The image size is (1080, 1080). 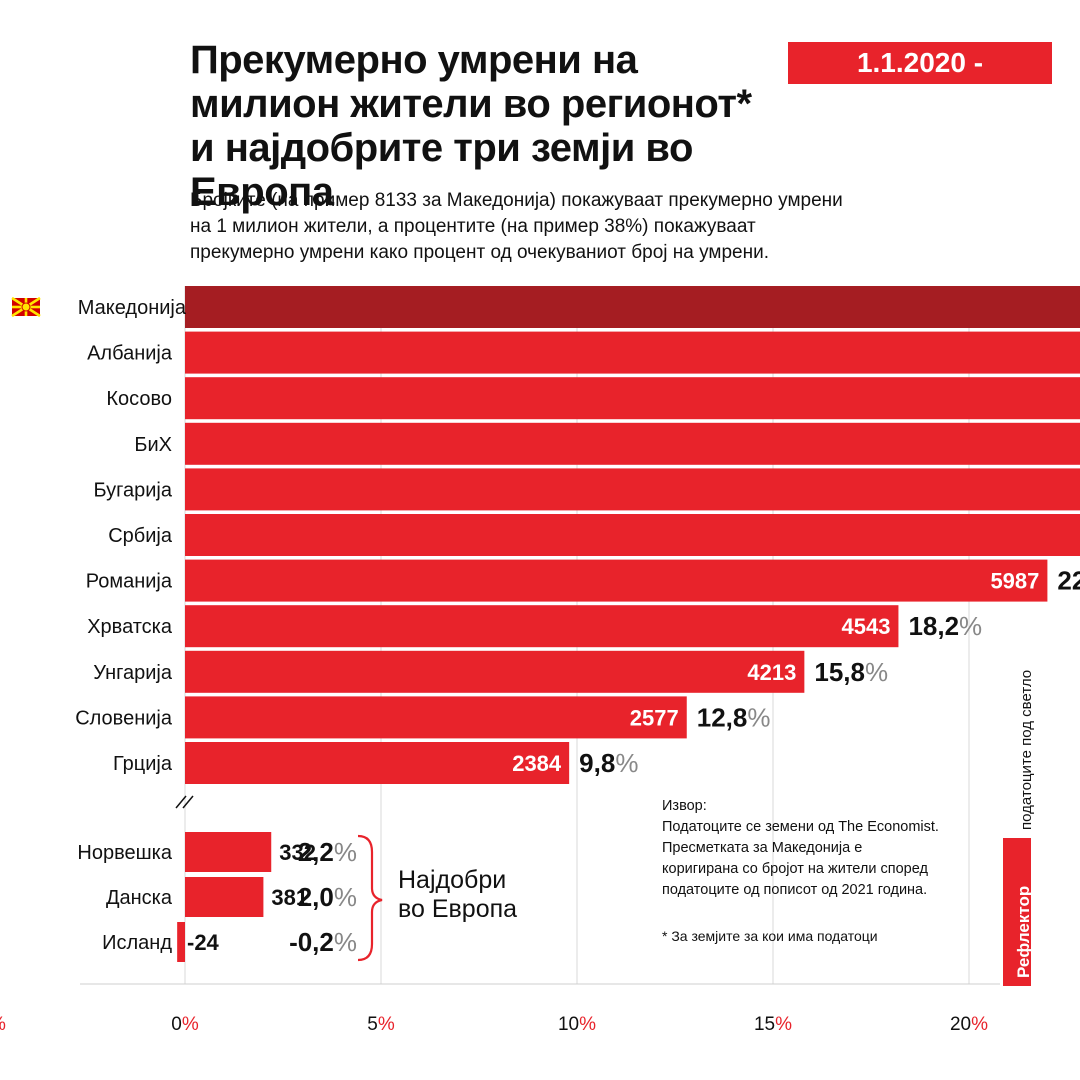 I want to click on category-label: Македонија, so click(x=132, y=308).